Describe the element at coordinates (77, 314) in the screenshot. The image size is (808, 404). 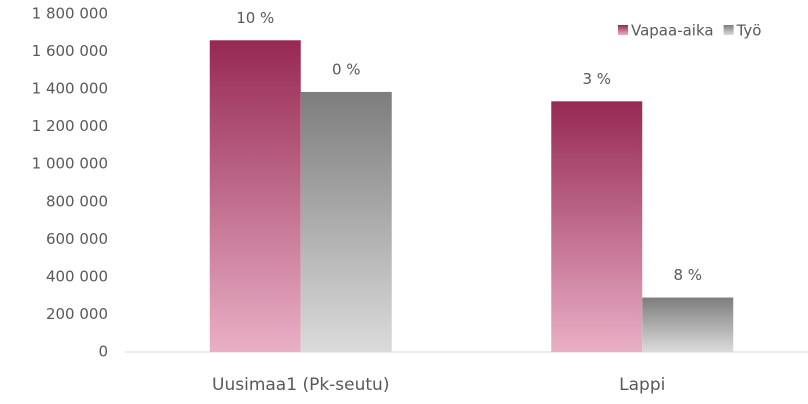
I see `y-tick-label: 200 000` at that location.